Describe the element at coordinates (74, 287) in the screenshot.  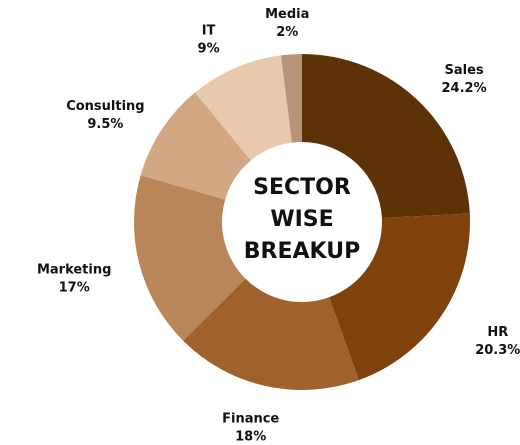
I see `slice-value-label: 17%` at that location.